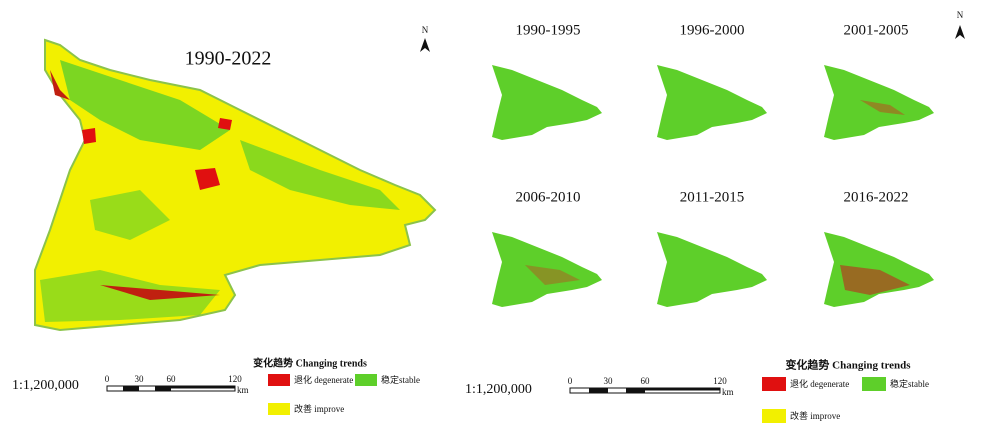 This screenshot has height=441, width=981. I want to click on main-title: 1990-2022, so click(228, 59).